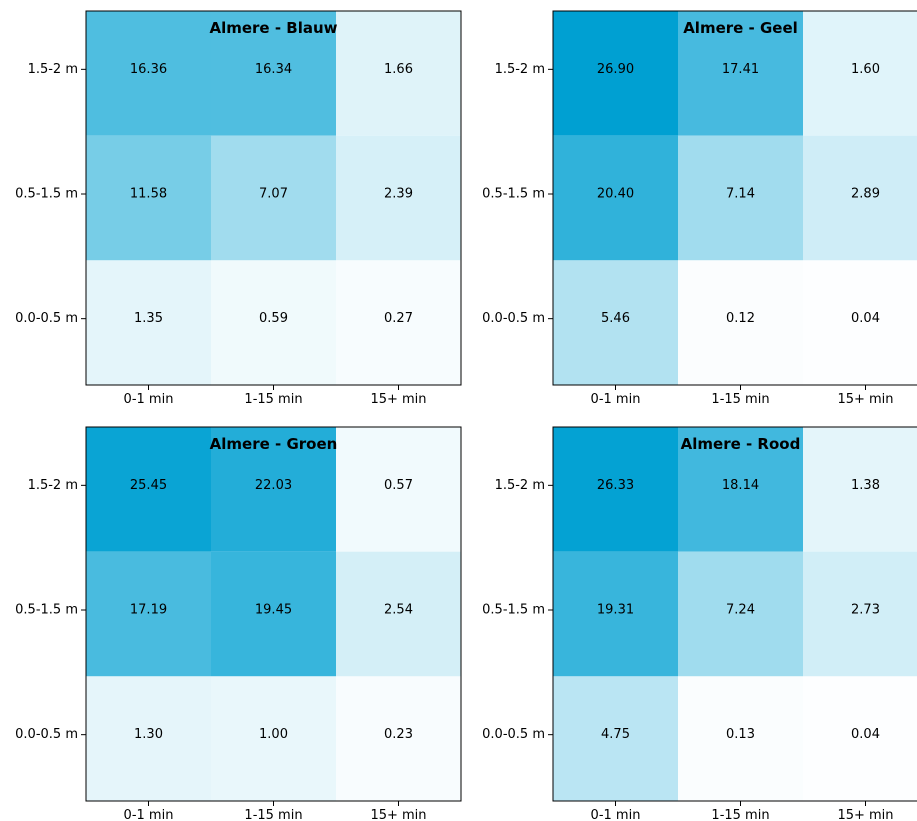 The width and height of the screenshot is (917, 821). I want to click on cell-value-label: 1.38, so click(865, 485).